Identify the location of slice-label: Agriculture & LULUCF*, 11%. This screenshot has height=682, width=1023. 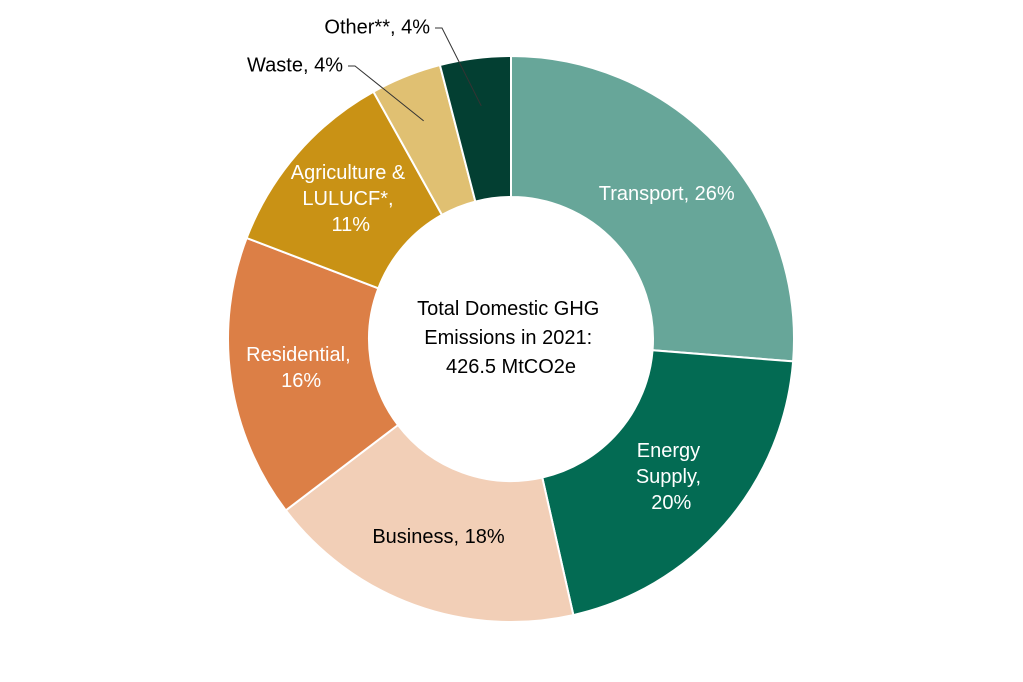
(351, 199).